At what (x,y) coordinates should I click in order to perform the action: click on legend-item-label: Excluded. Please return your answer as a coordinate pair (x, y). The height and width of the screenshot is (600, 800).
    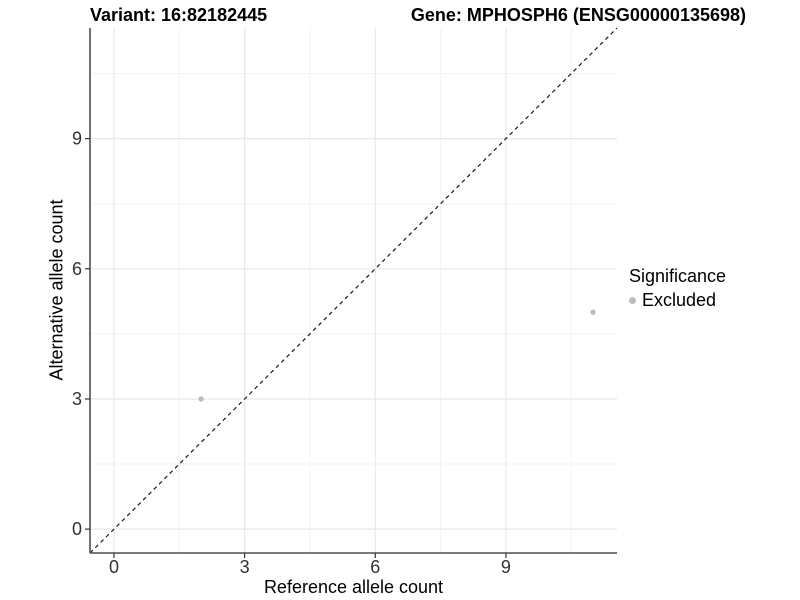
    Looking at the image, I should click on (679, 300).